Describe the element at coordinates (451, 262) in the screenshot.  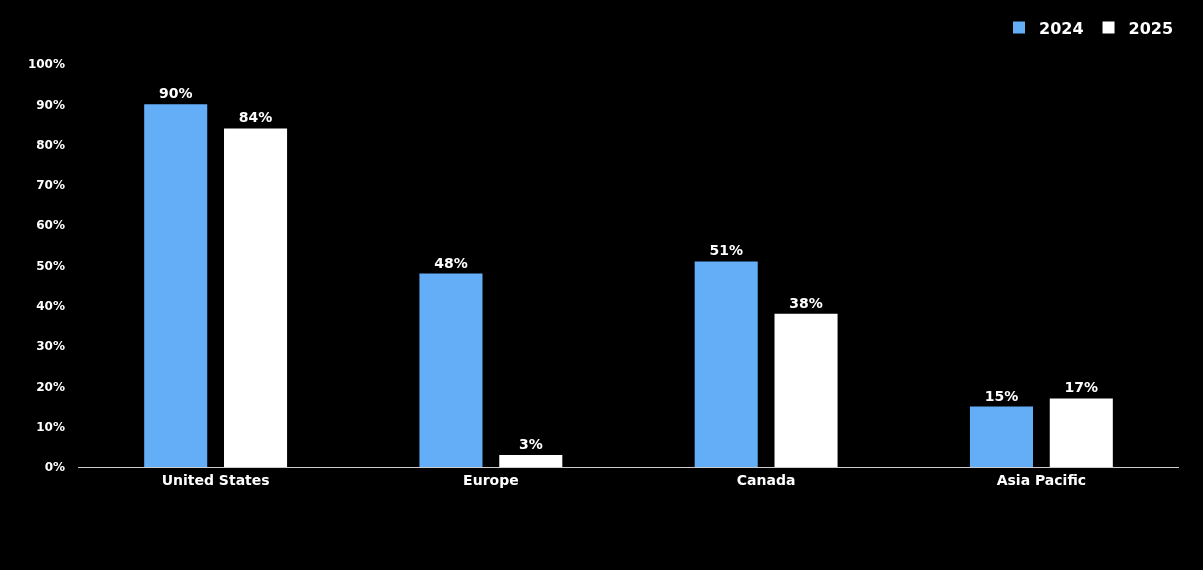
I see `data-label: 48%` at that location.